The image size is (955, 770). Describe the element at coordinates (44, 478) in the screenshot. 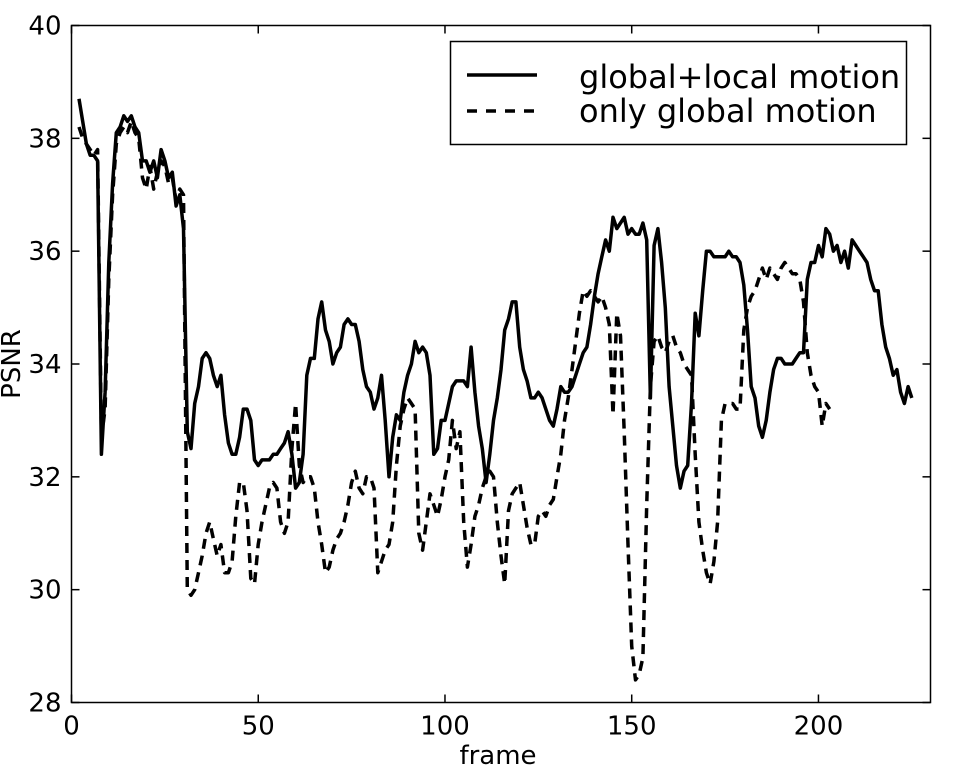

I see `y-tick-label: 32` at that location.